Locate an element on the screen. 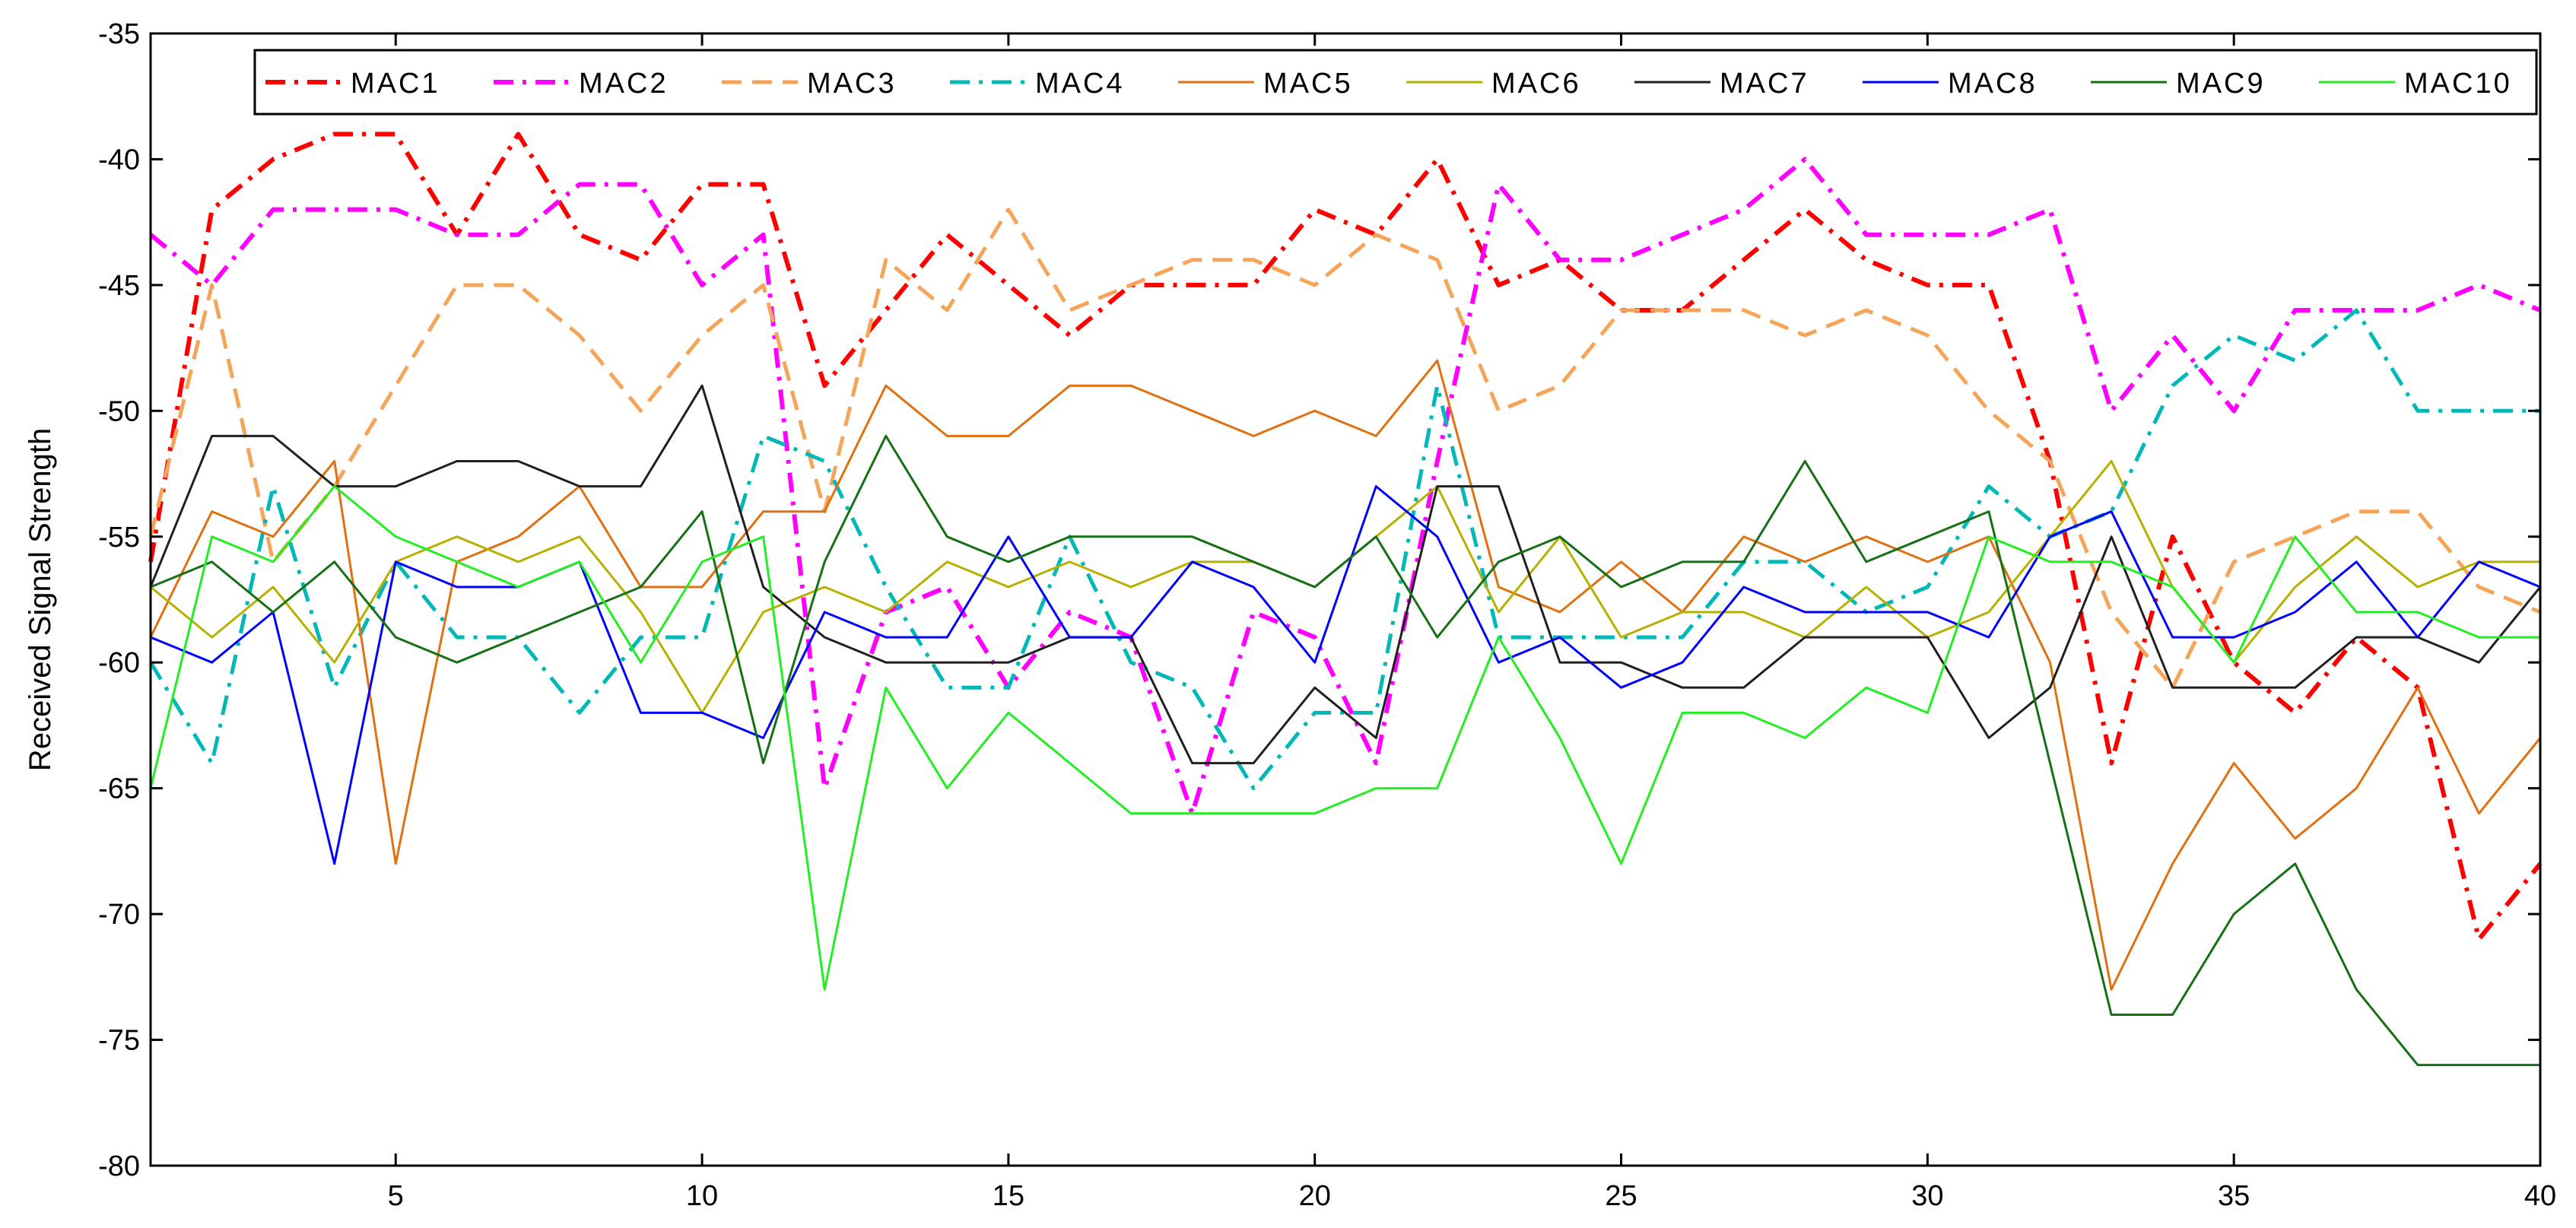 Image resolution: width=2576 pixels, height=1228 pixels. x-tick-label: 35 is located at coordinates (2234, 1196).